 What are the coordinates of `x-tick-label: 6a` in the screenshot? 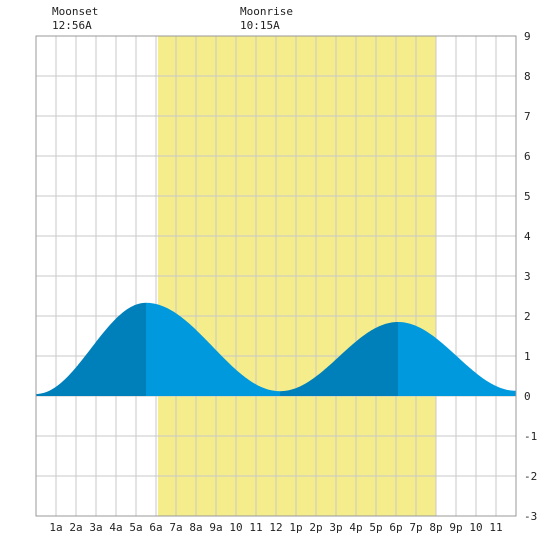 It's located at (155, 527).